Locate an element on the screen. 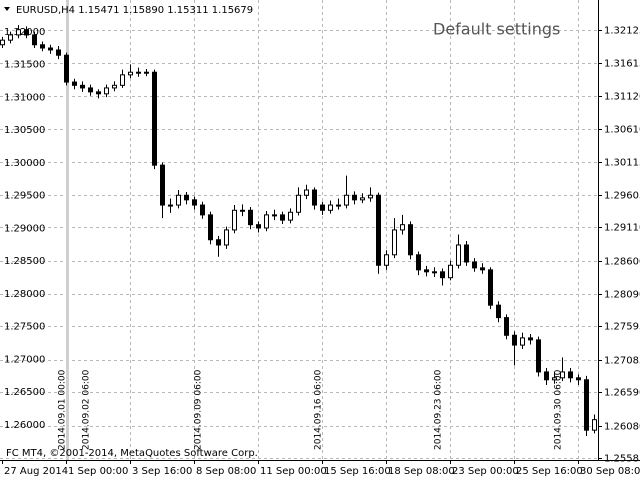 The width and height of the screenshot is (640, 480). x-tick-label: 3 Sep 16:00 is located at coordinates (162, 471).